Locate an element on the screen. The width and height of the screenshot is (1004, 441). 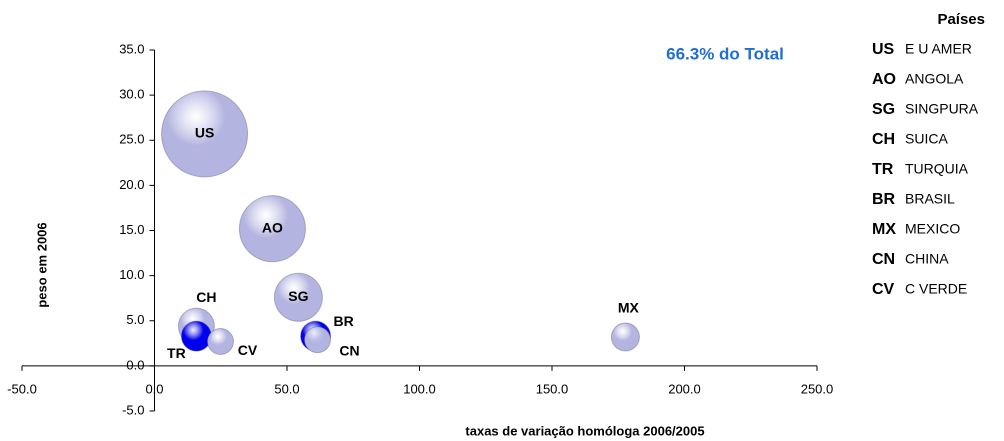
y-tick-label: 25.0 is located at coordinates (131, 139).